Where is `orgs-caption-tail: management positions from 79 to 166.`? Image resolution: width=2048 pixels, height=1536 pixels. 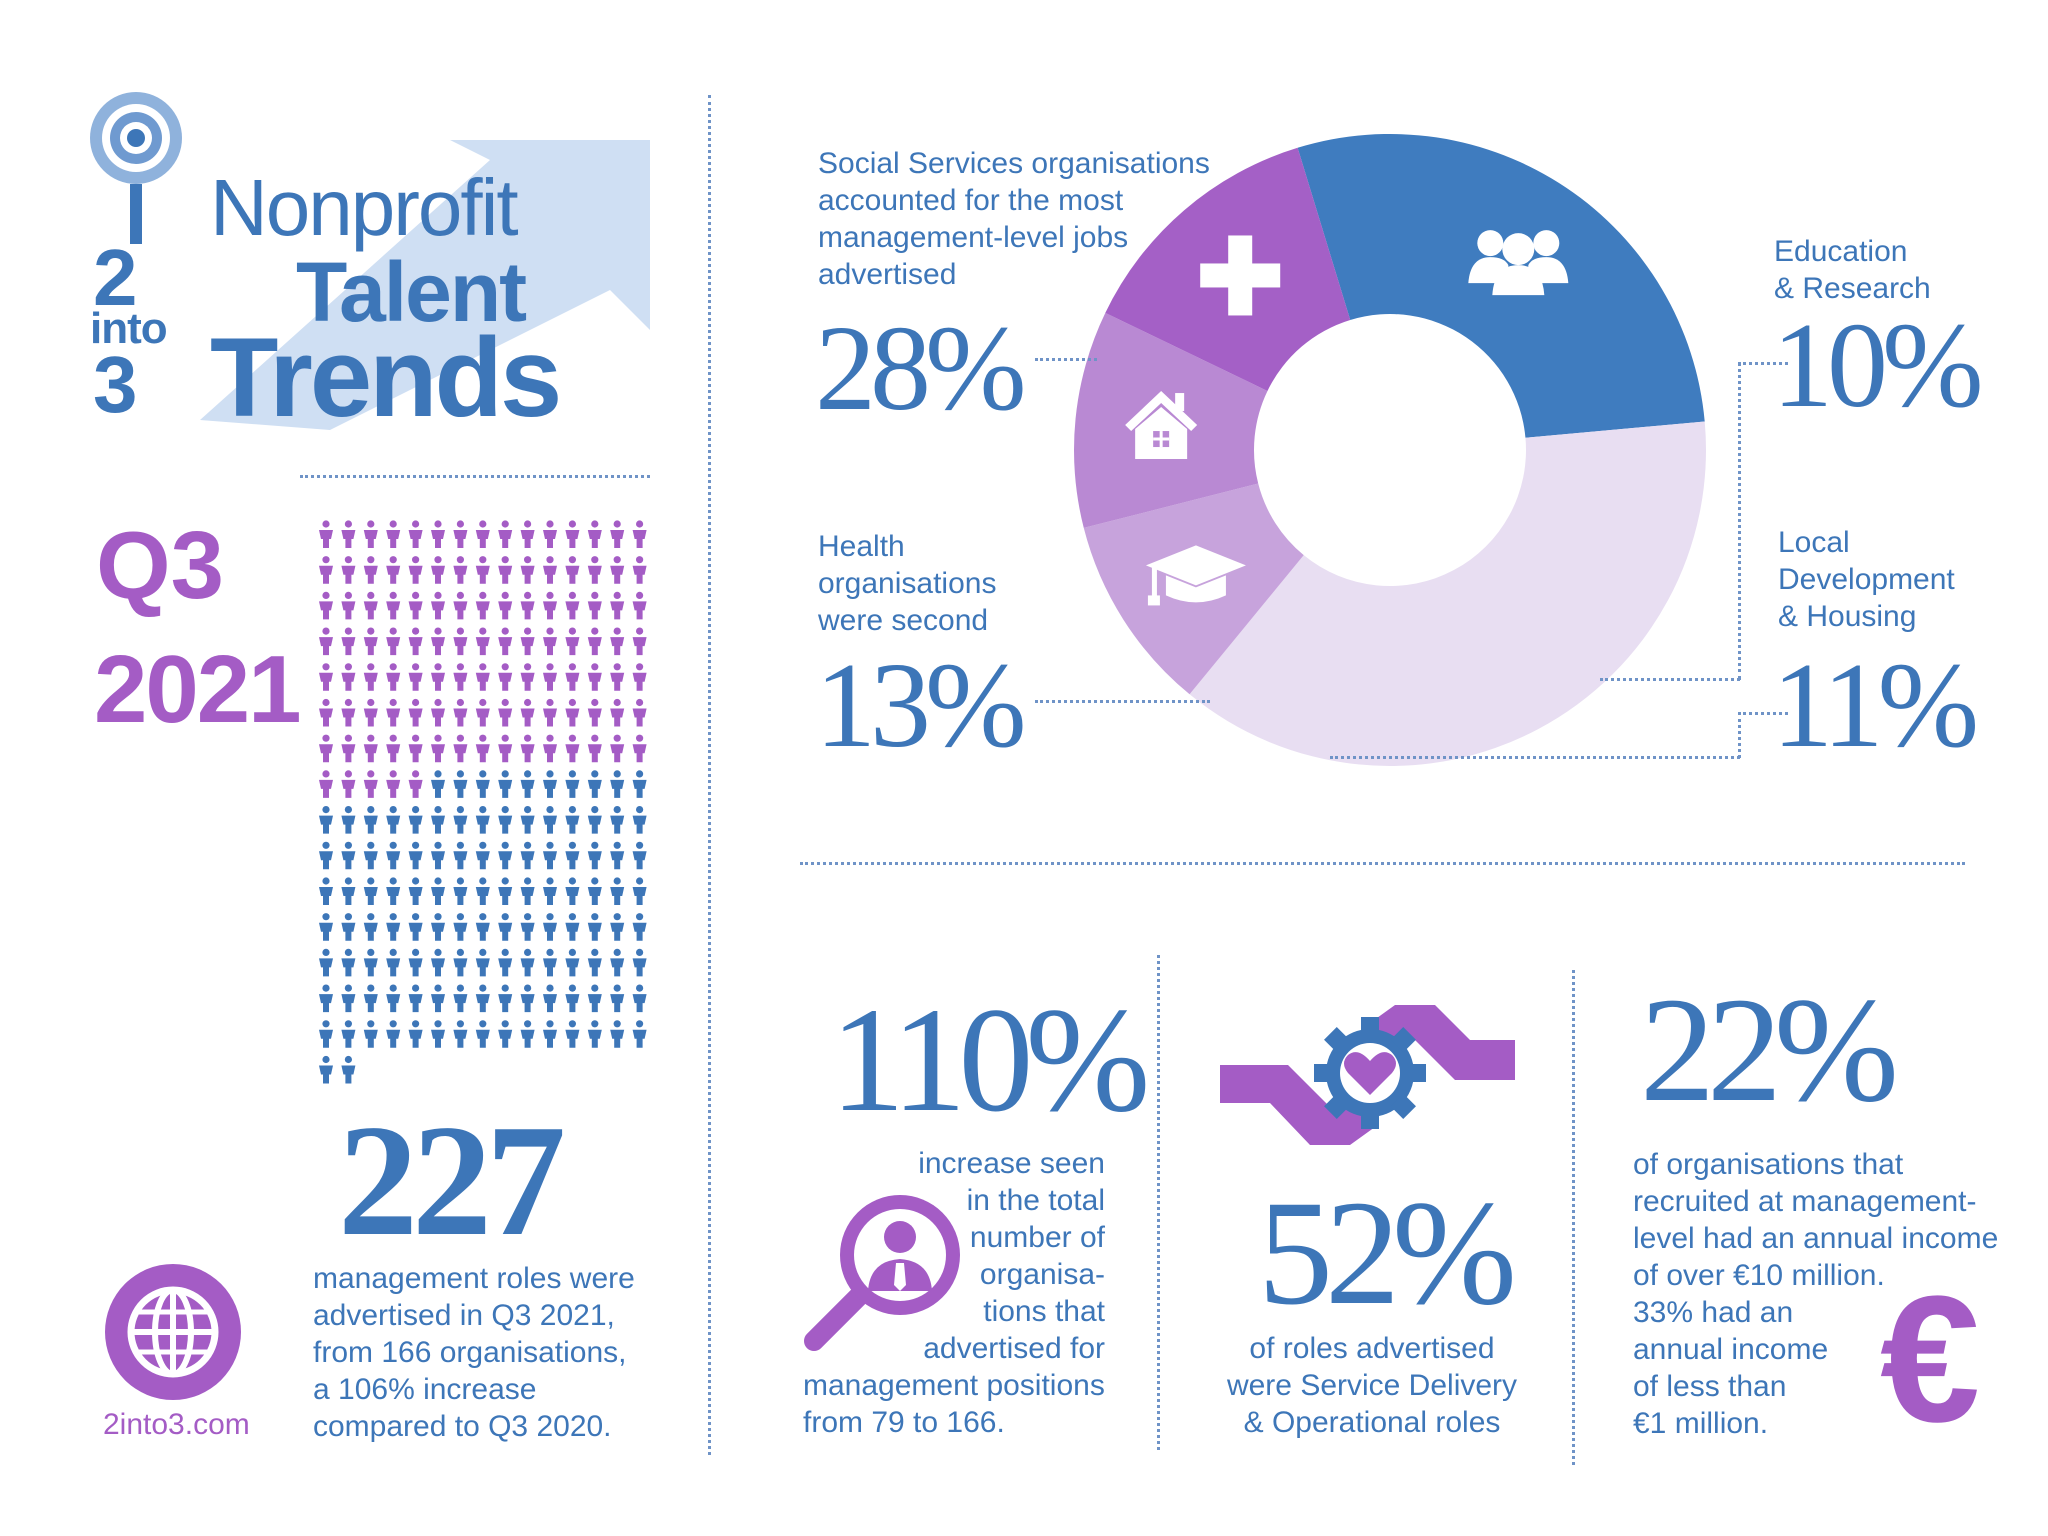
orgs-caption-tail: management positions from 79 to 166. is located at coordinates (954, 1404).